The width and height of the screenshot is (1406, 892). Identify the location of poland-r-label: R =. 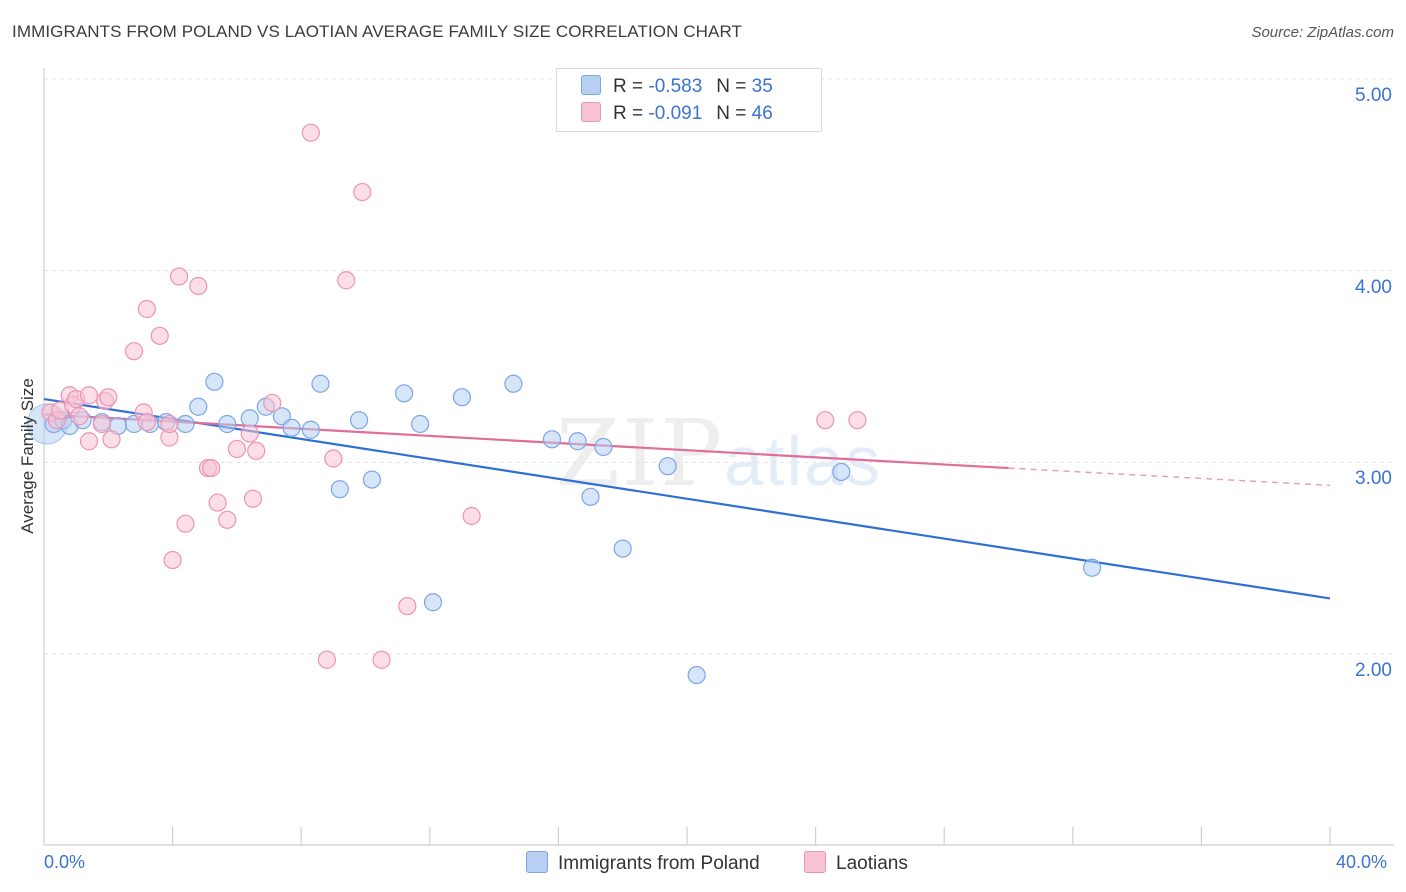
(628, 86).